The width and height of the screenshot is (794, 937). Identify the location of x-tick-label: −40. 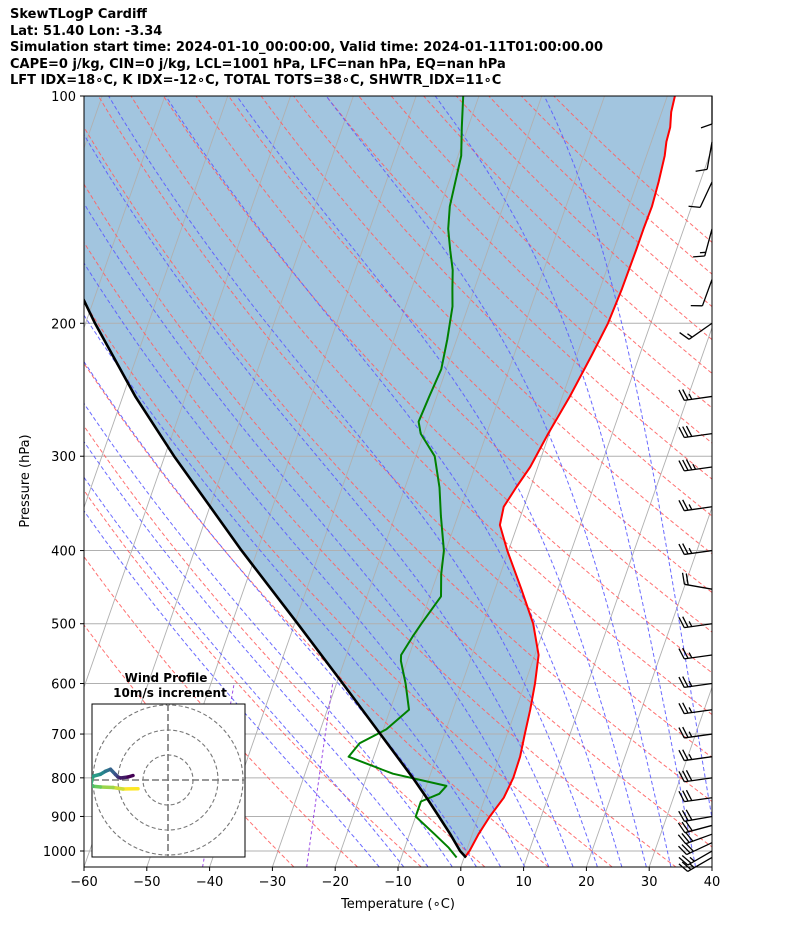
(209, 882).